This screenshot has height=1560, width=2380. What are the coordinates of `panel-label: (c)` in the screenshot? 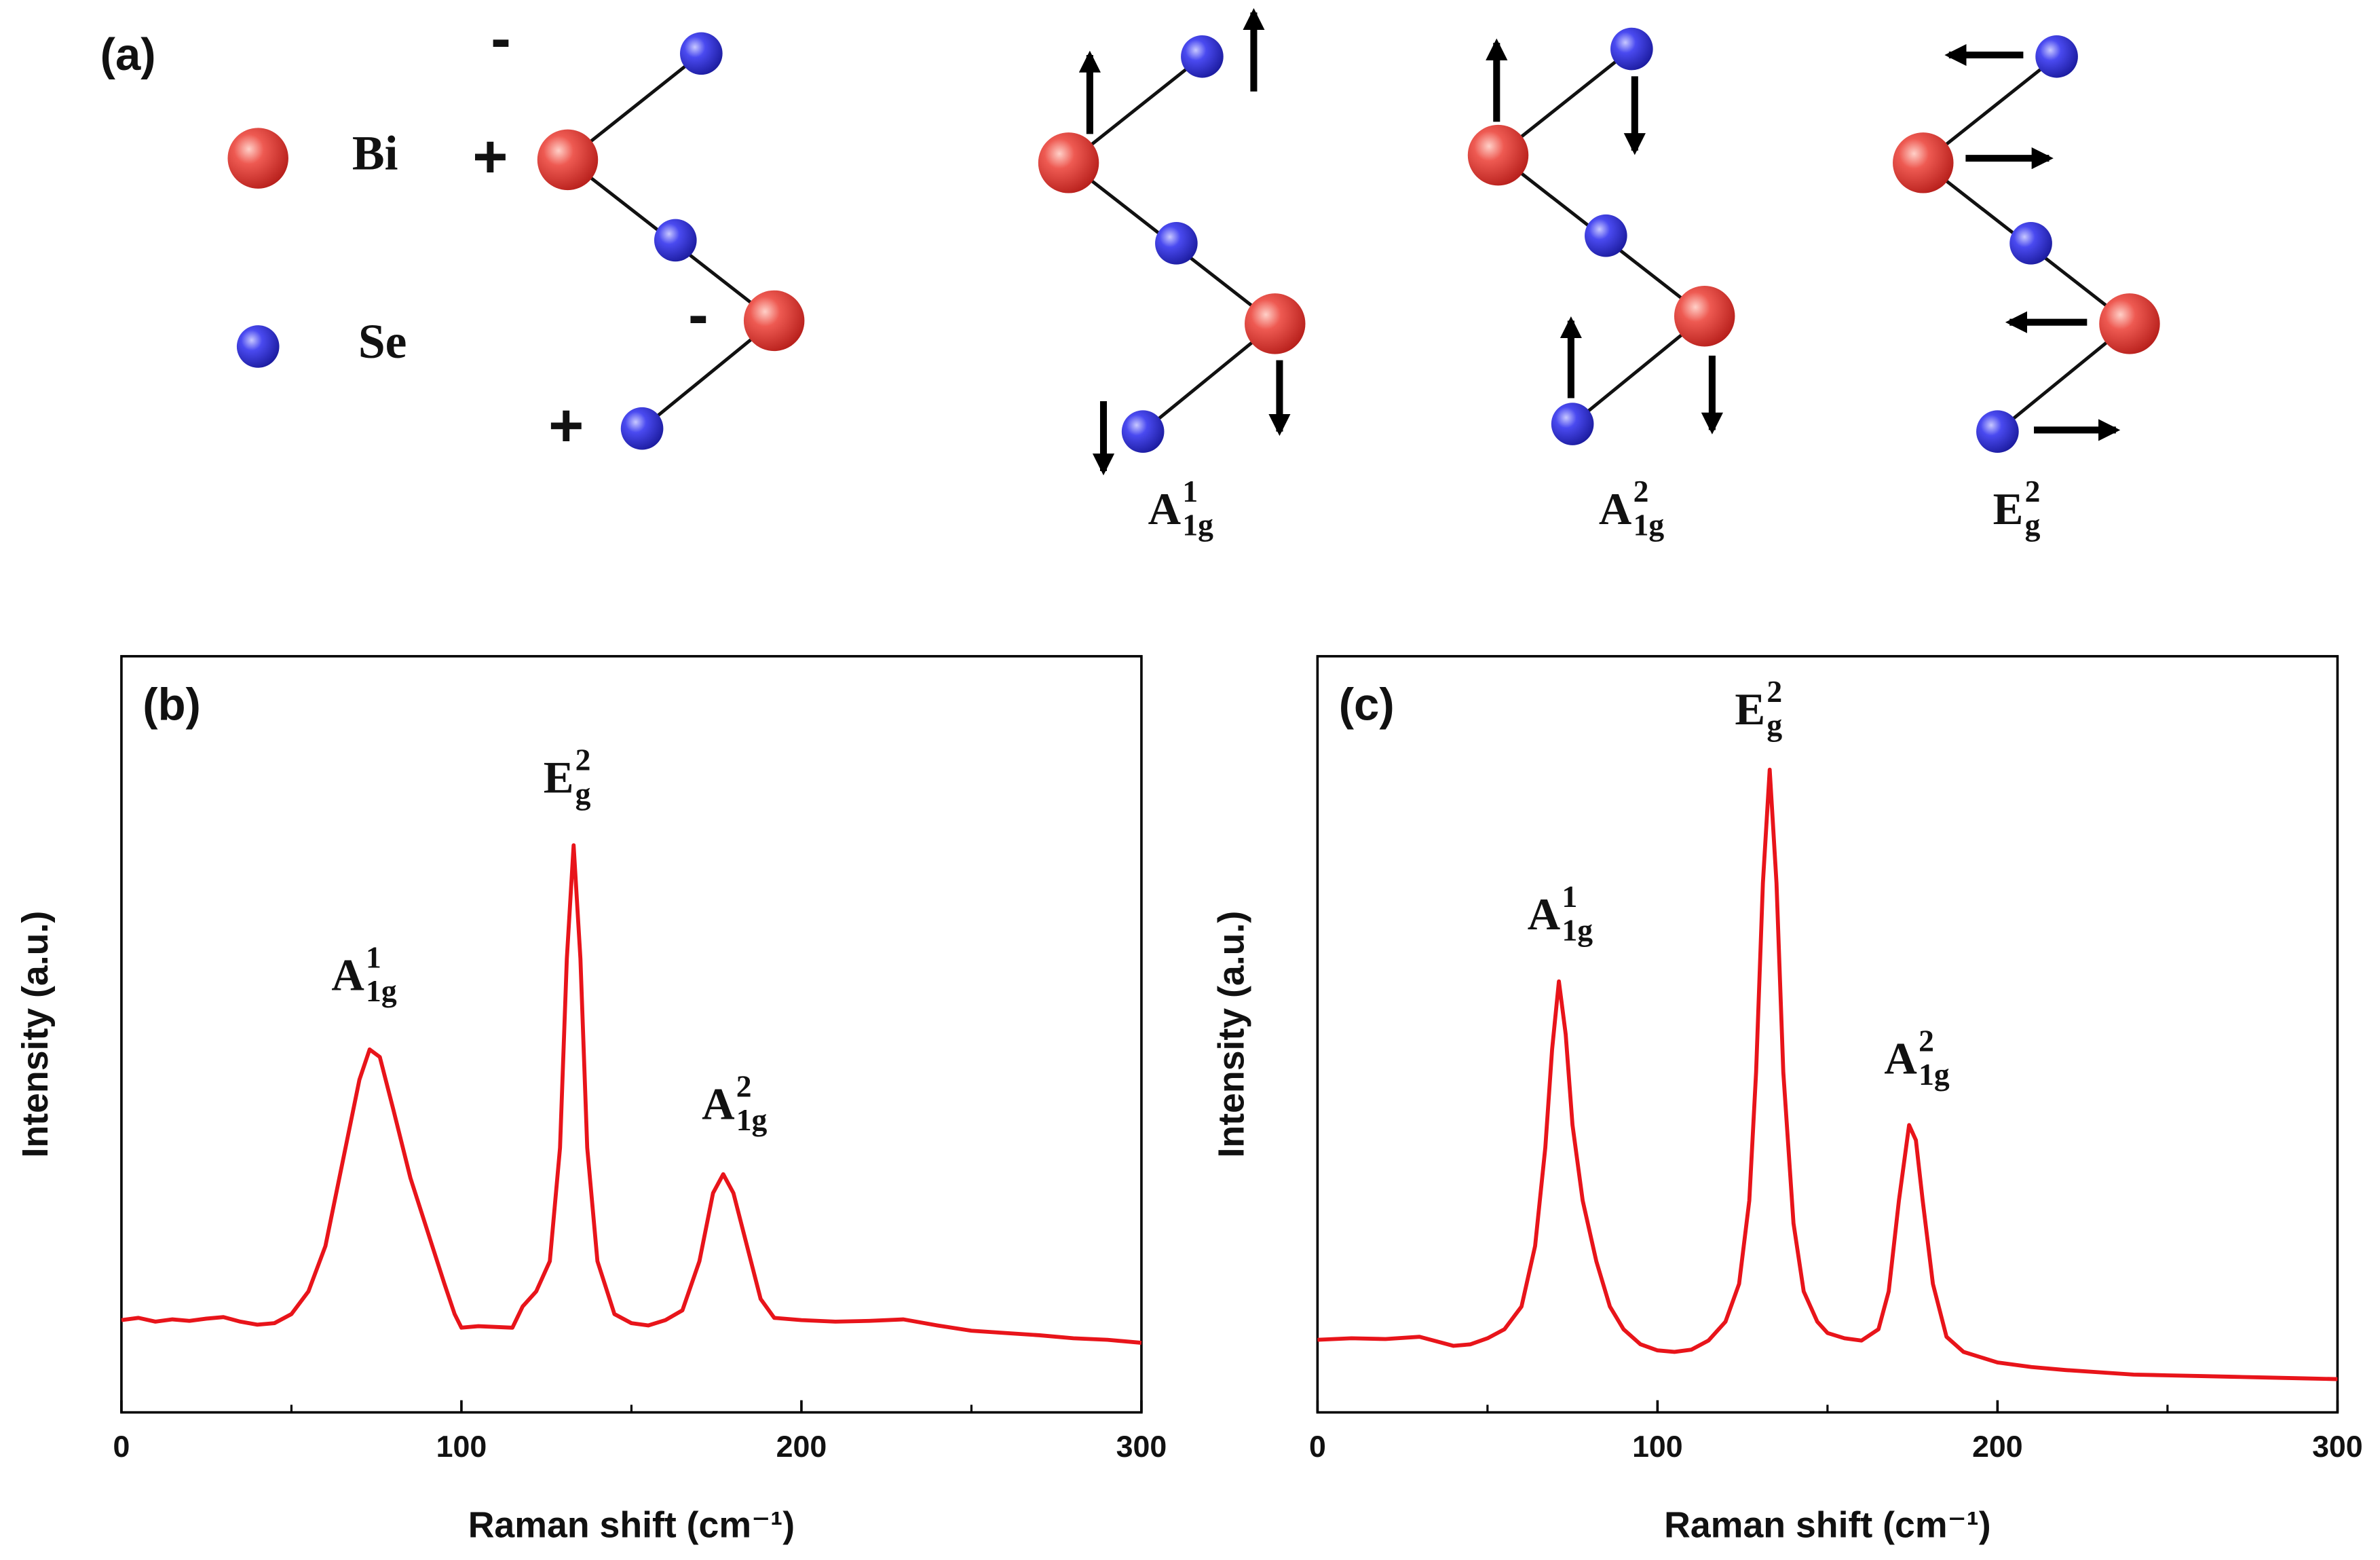 It's located at (1367, 704).